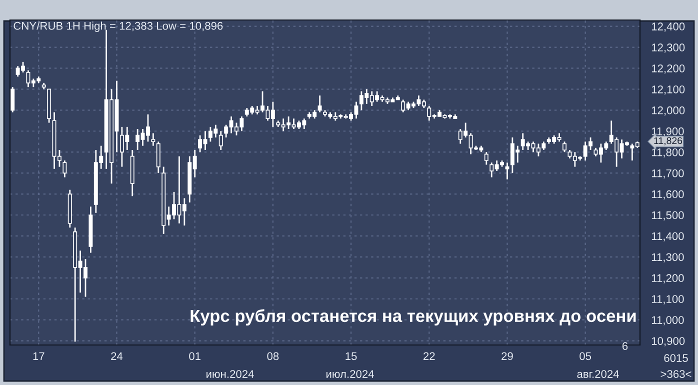 The image size is (698, 385). I want to click on y-tick-label: 11,300, so click(668, 257).